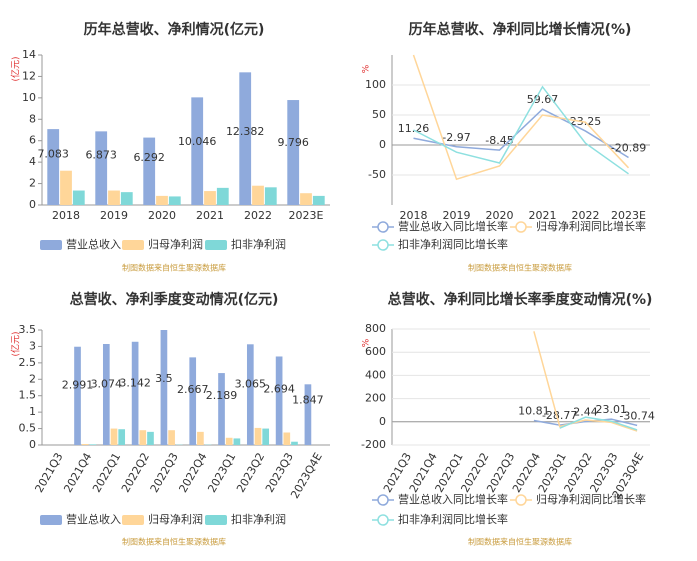 This screenshot has width=697, height=561. I want to click on y-tick-label: 2.5, so click(28, 362).